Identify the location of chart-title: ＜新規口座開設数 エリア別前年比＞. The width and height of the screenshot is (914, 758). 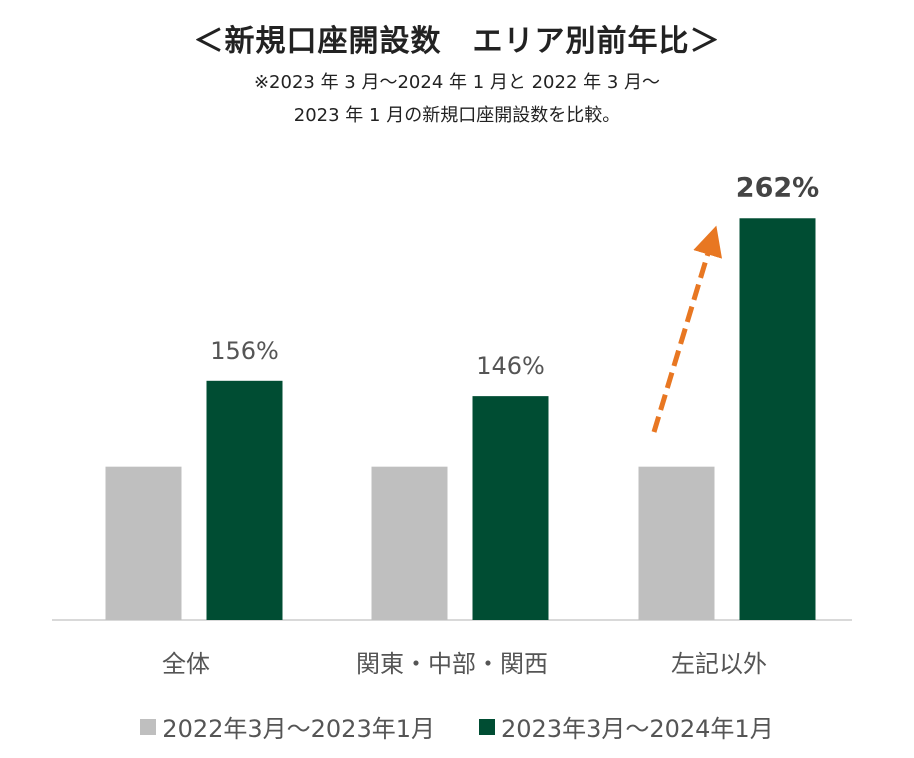
(457, 41).